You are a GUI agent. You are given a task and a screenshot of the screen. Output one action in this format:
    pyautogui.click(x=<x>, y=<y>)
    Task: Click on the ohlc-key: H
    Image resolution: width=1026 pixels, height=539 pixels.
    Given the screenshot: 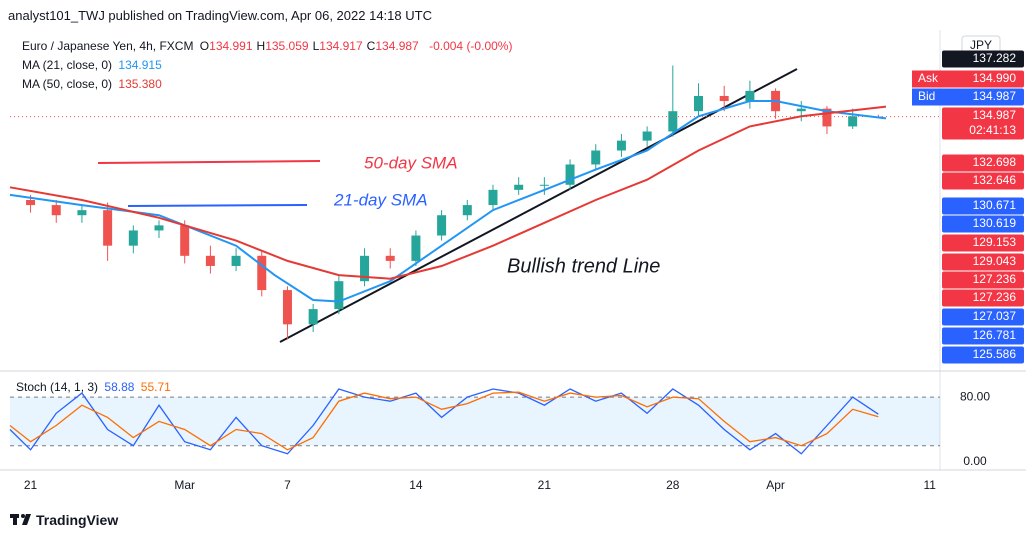 What is the action you would take?
    pyautogui.click(x=261, y=46)
    